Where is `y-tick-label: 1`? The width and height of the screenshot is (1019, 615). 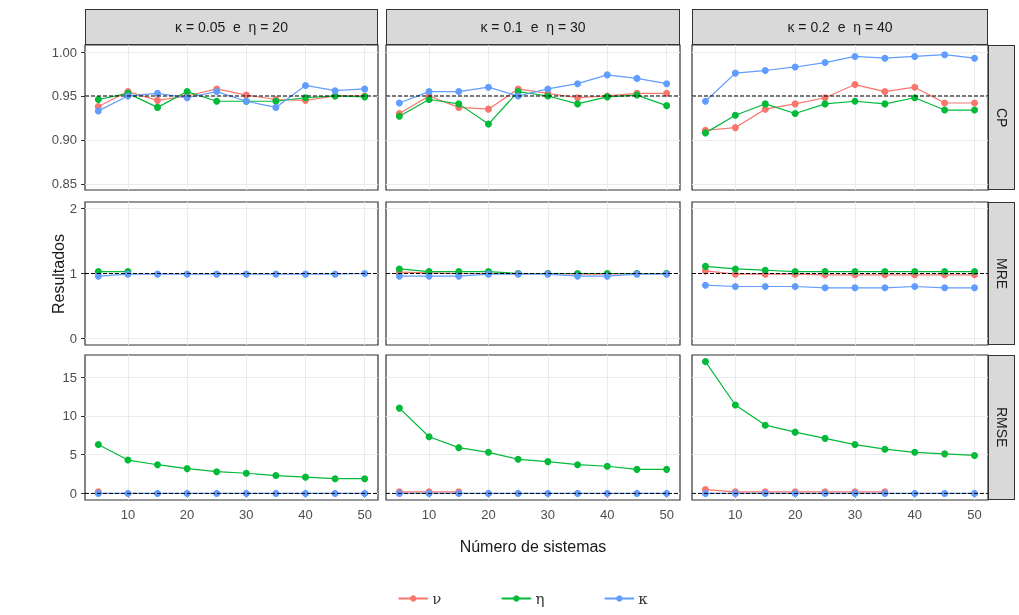 y-tick-label: 1 is located at coordinates (73, 273).